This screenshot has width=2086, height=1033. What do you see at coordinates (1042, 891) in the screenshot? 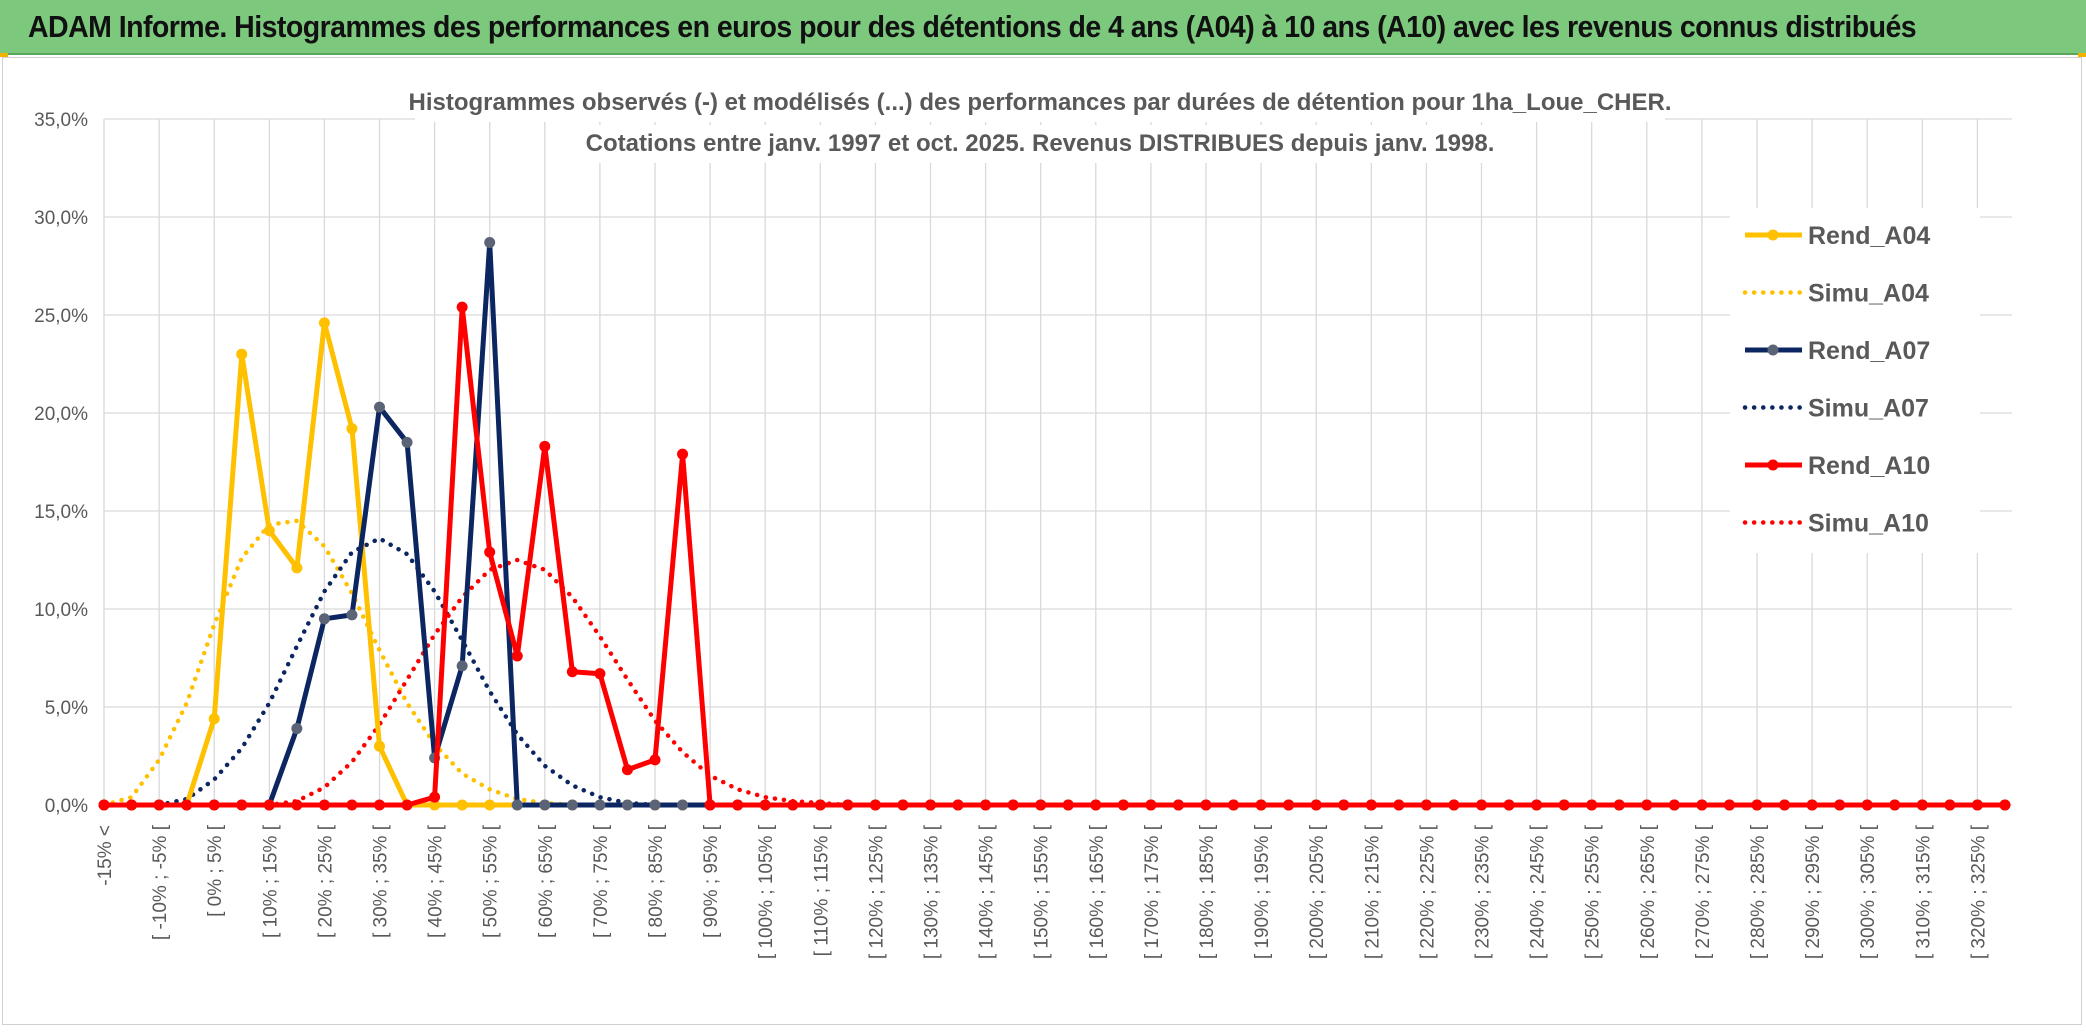
I see `x-tick-label: [ 150% ; 155% [` at bounding box center [1042, 891].